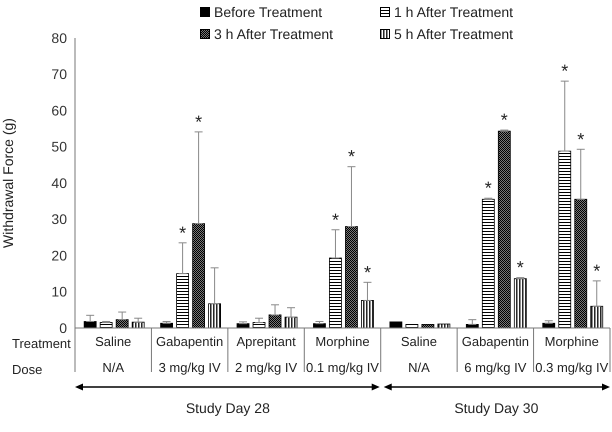  I want to click on y-tick-label: 20, so click(59, 255).